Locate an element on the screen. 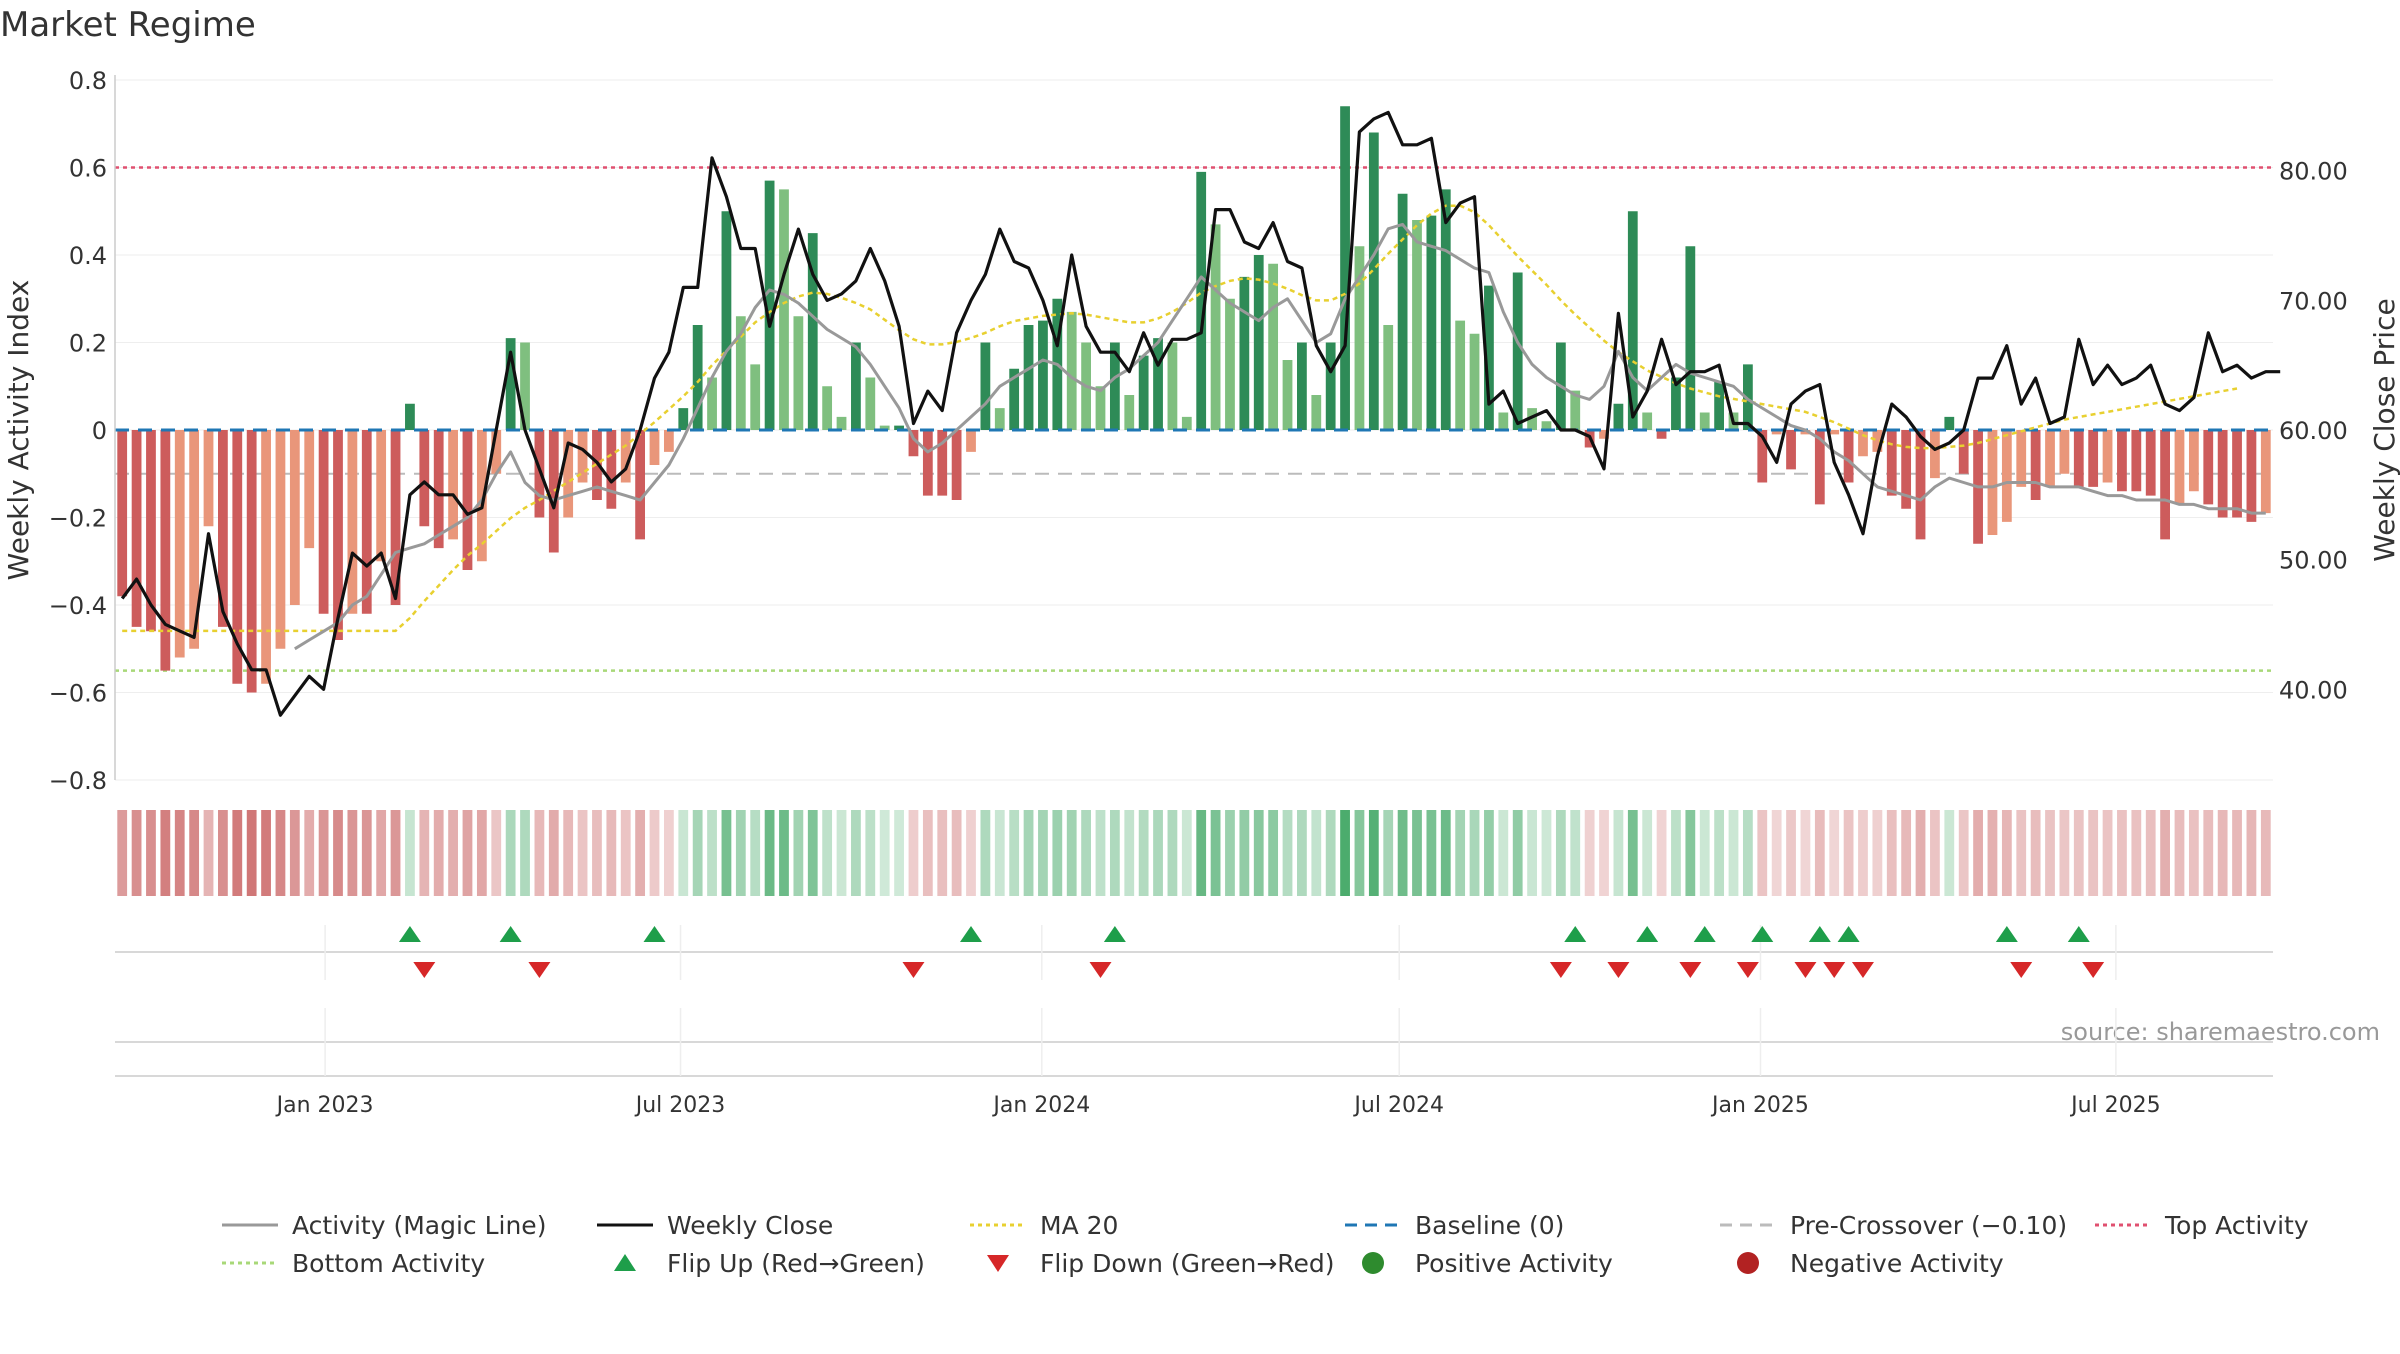 The height and width of the screenshot is (1354, 2400). legend-swatch-dot is located at coordinates (1373, 1263).